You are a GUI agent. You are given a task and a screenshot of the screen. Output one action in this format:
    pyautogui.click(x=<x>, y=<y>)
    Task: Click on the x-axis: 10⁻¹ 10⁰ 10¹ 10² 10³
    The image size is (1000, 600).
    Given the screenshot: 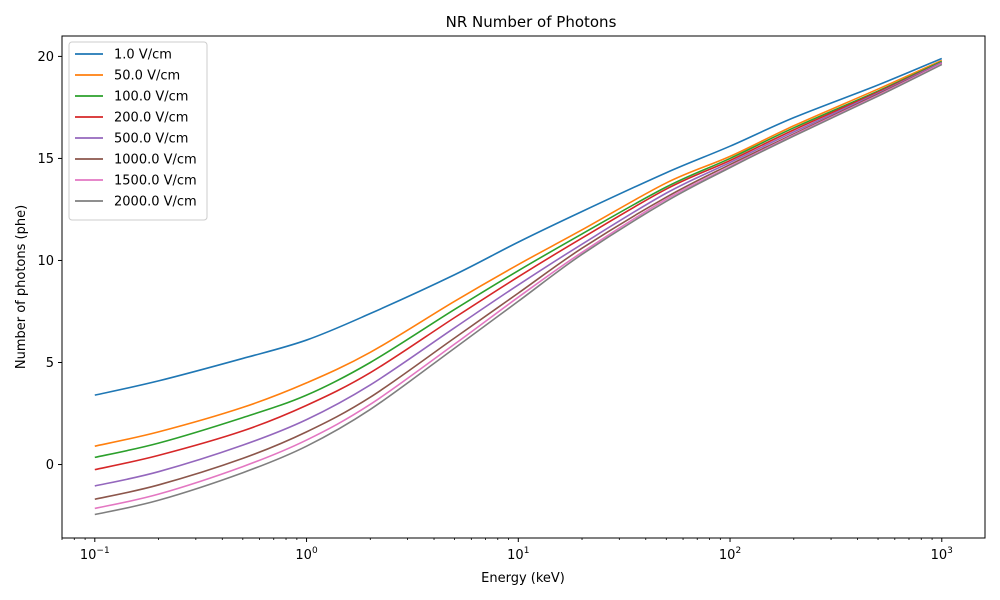 What is the action you would take?
    pyautogui.click(x=507, y=550)
    